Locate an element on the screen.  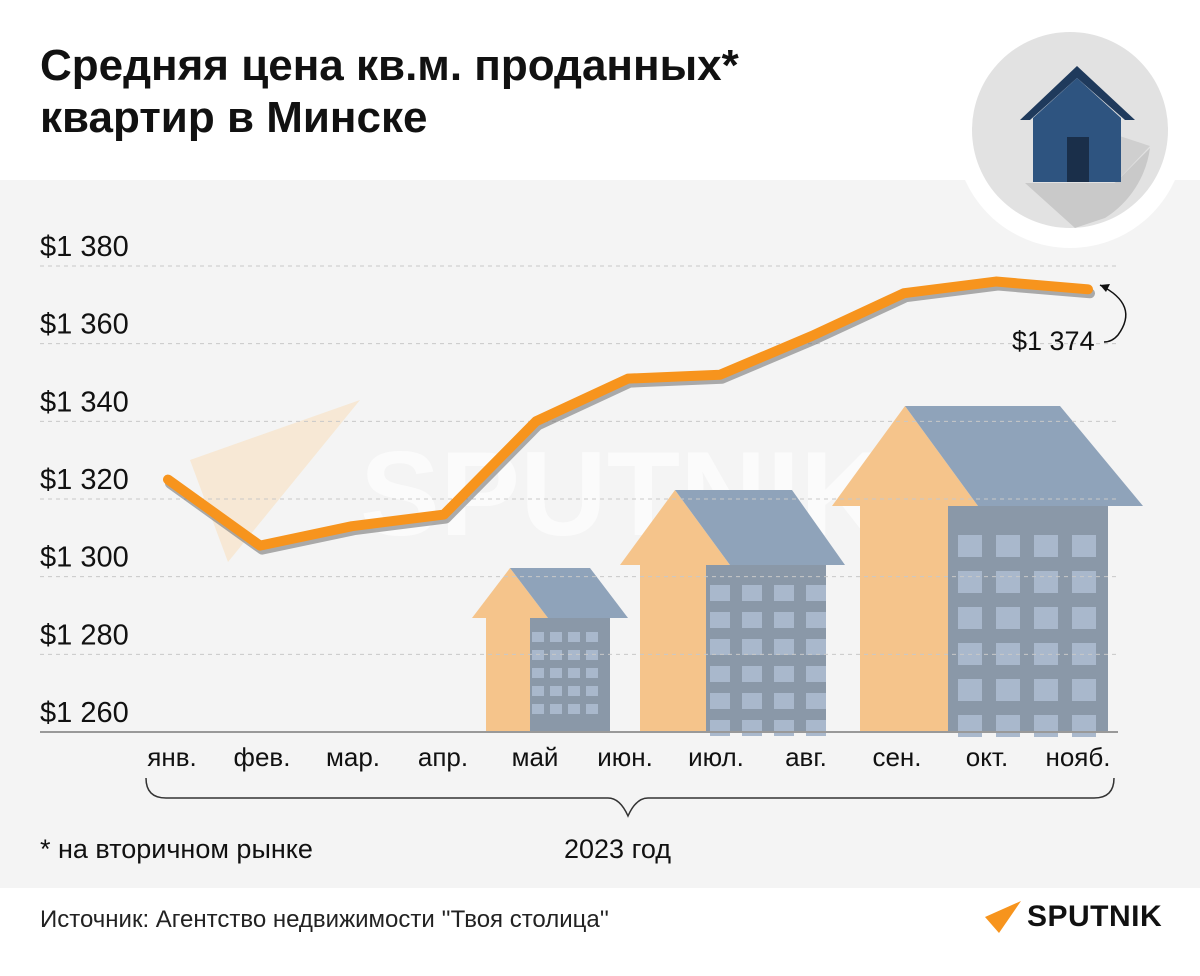
x-tick-label: нояб. is located at coordinates (1077, 757).